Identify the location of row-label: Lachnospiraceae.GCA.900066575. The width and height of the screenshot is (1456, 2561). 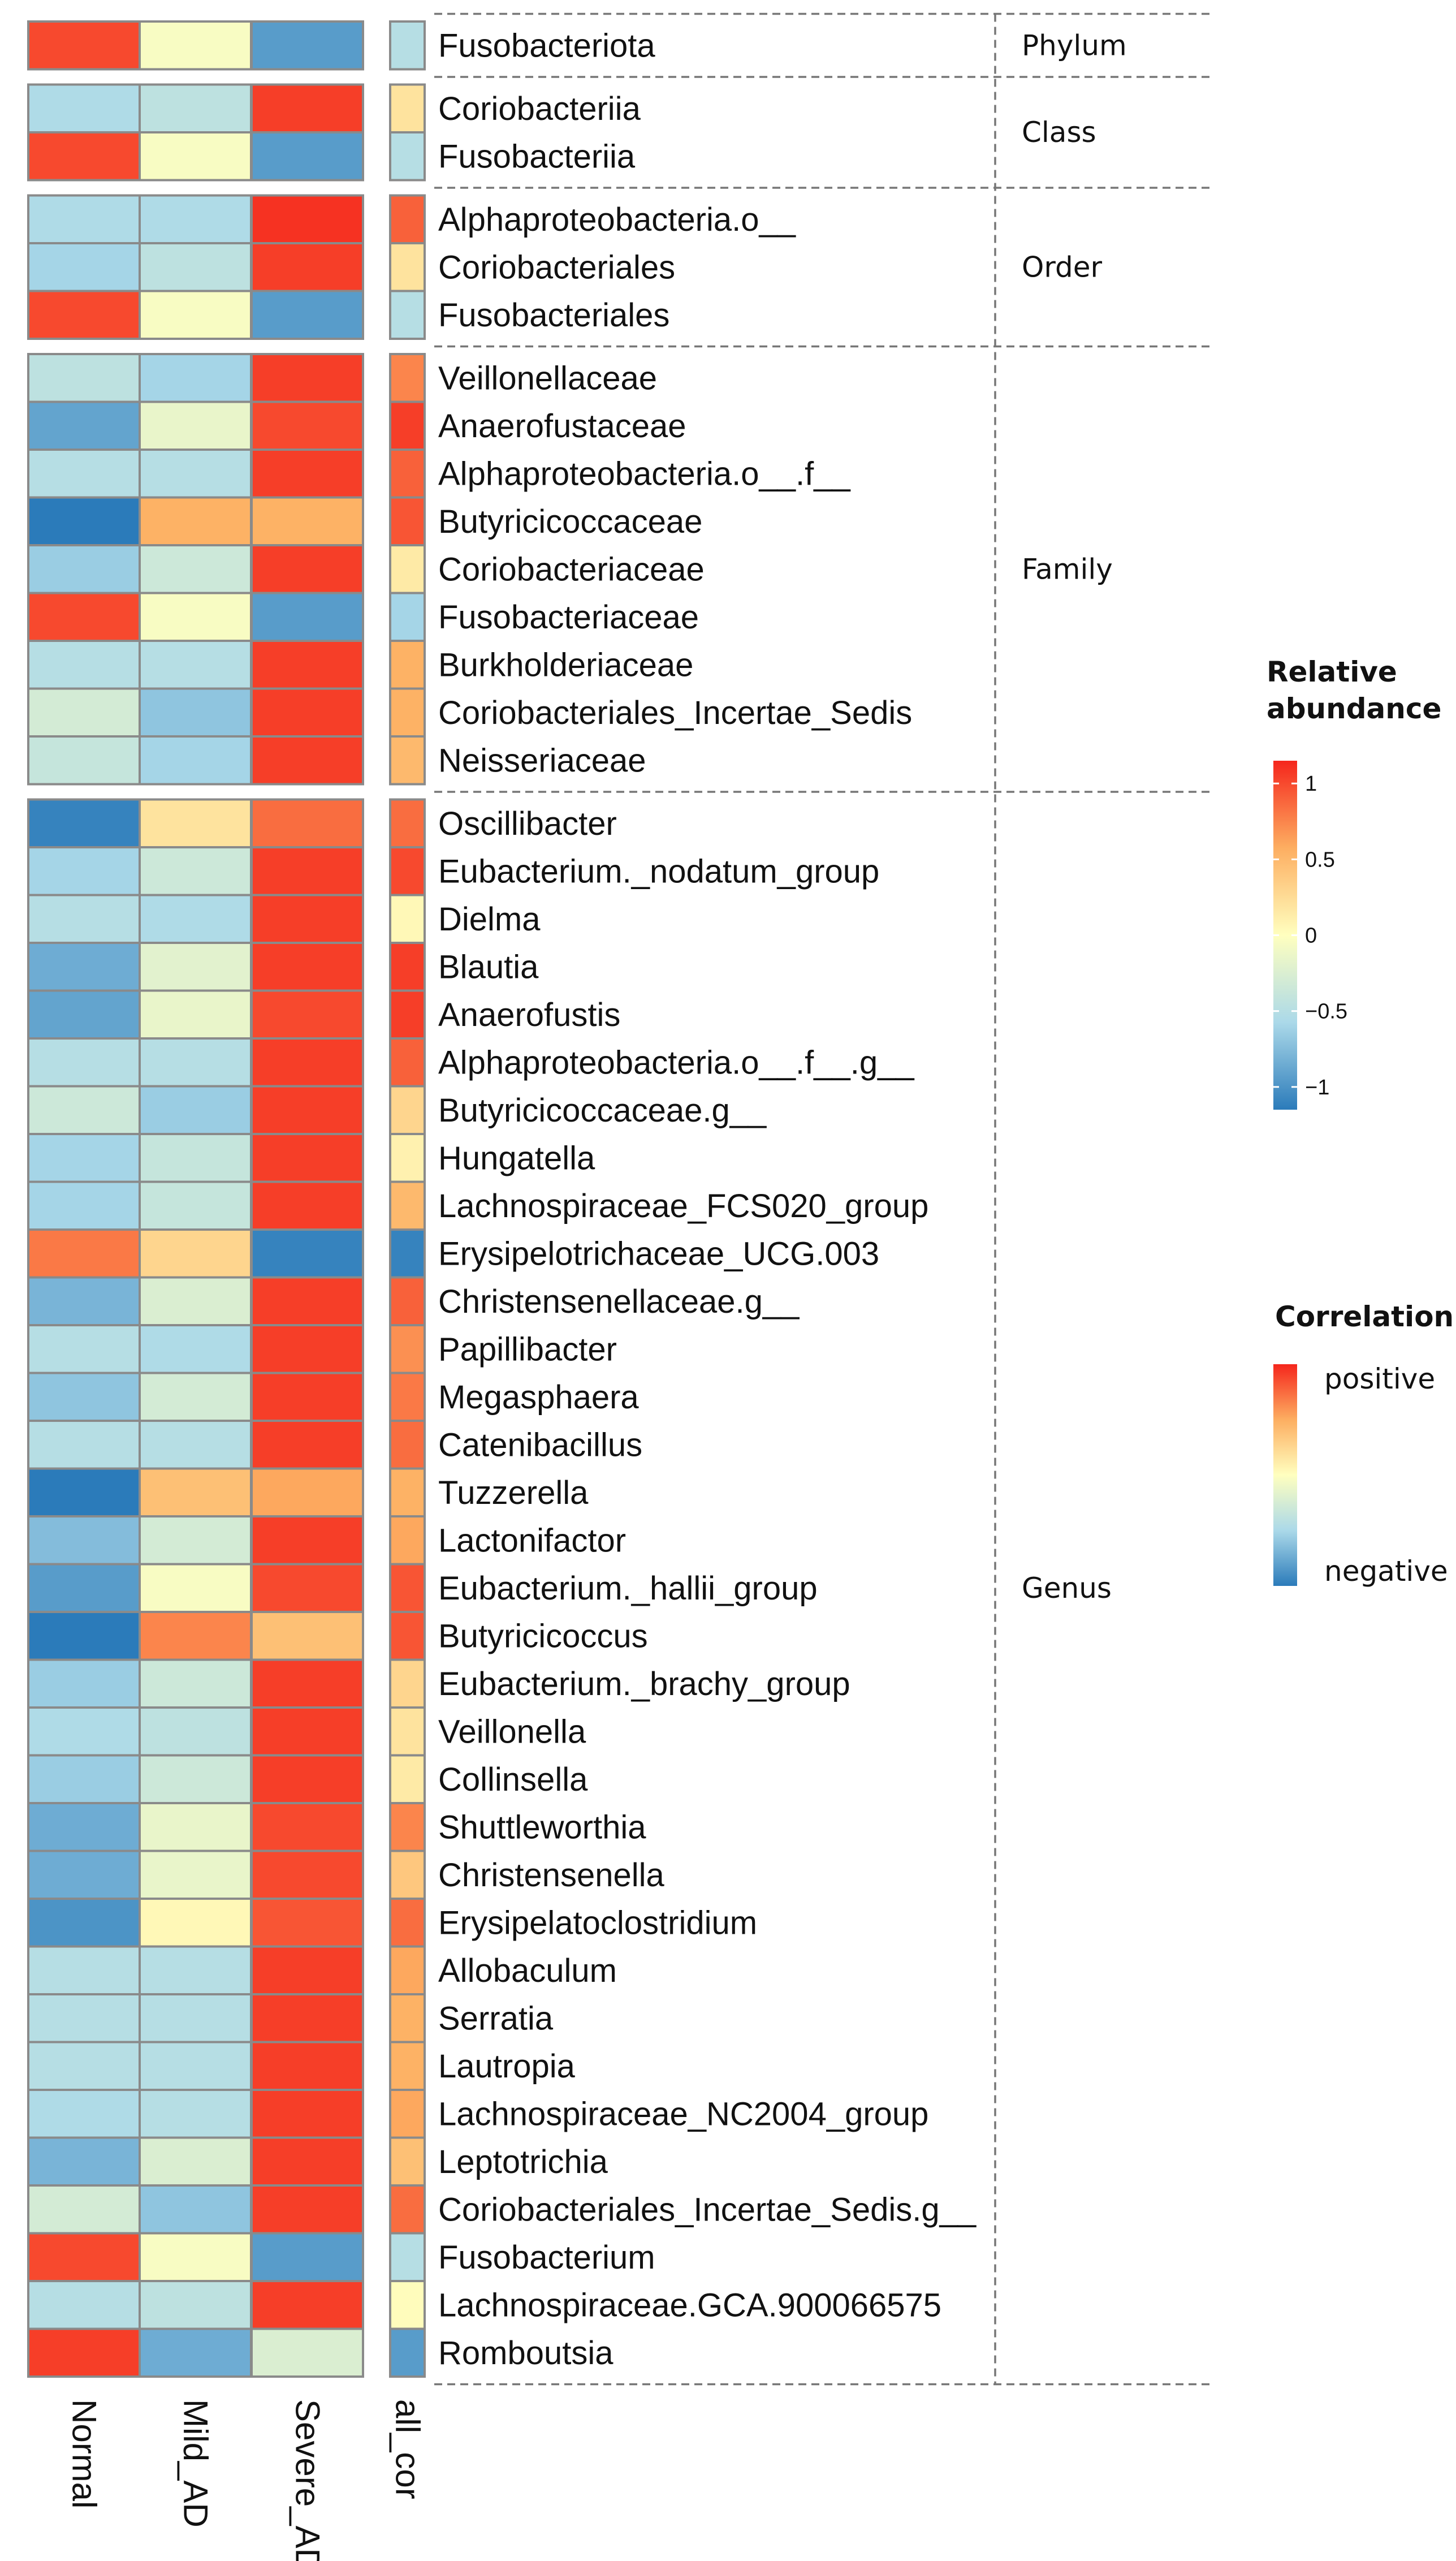
(689, 2305).